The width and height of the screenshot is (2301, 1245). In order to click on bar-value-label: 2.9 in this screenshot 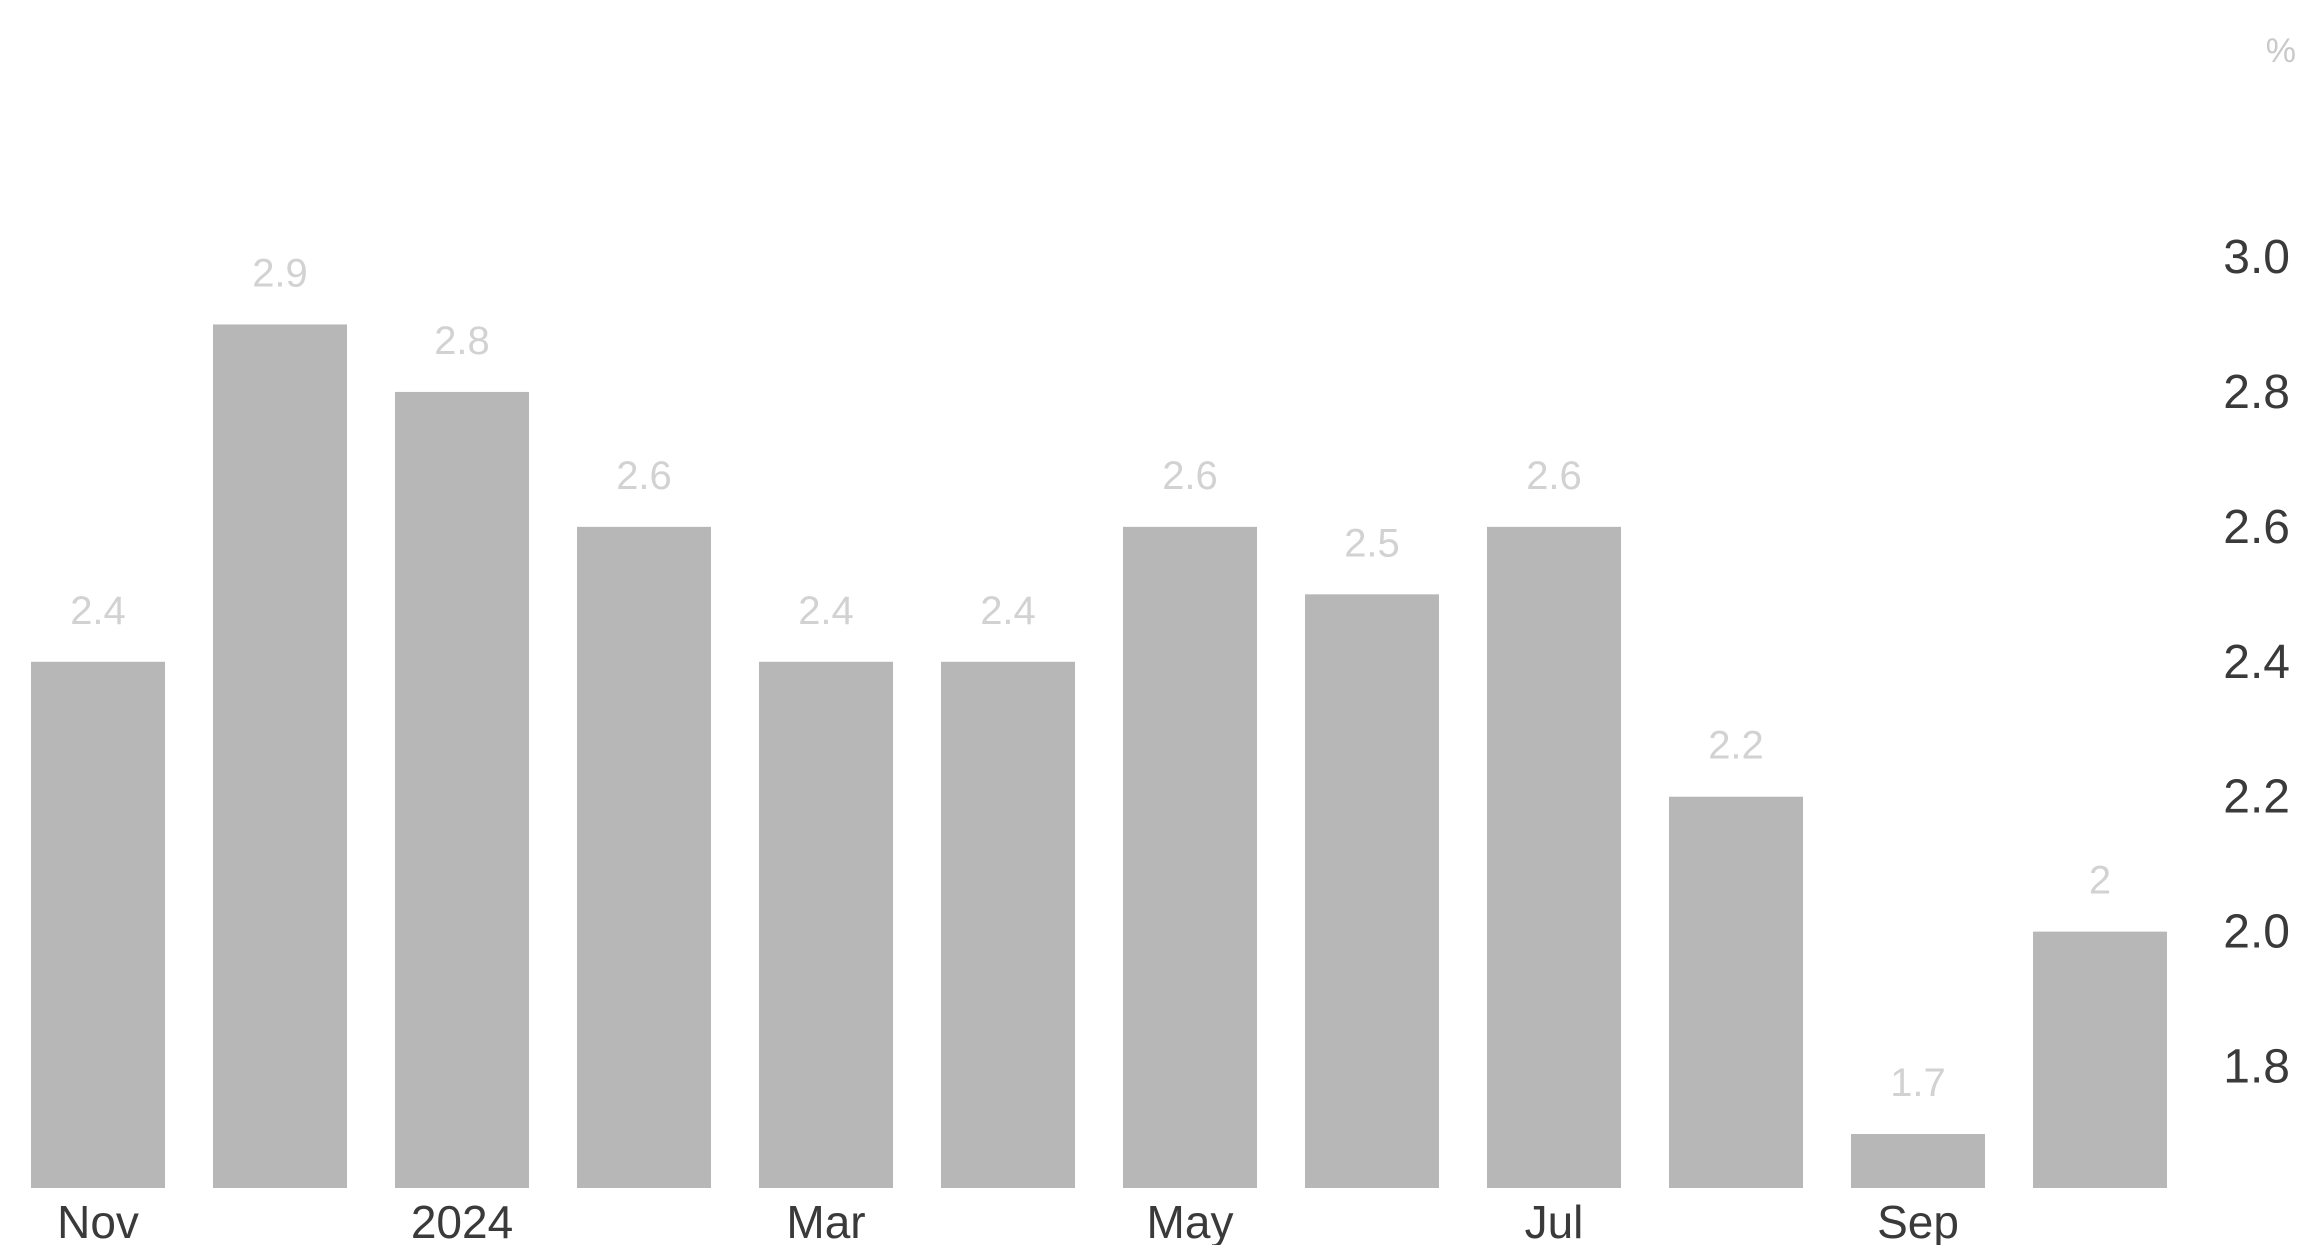, I will do `click(280, 273)`.